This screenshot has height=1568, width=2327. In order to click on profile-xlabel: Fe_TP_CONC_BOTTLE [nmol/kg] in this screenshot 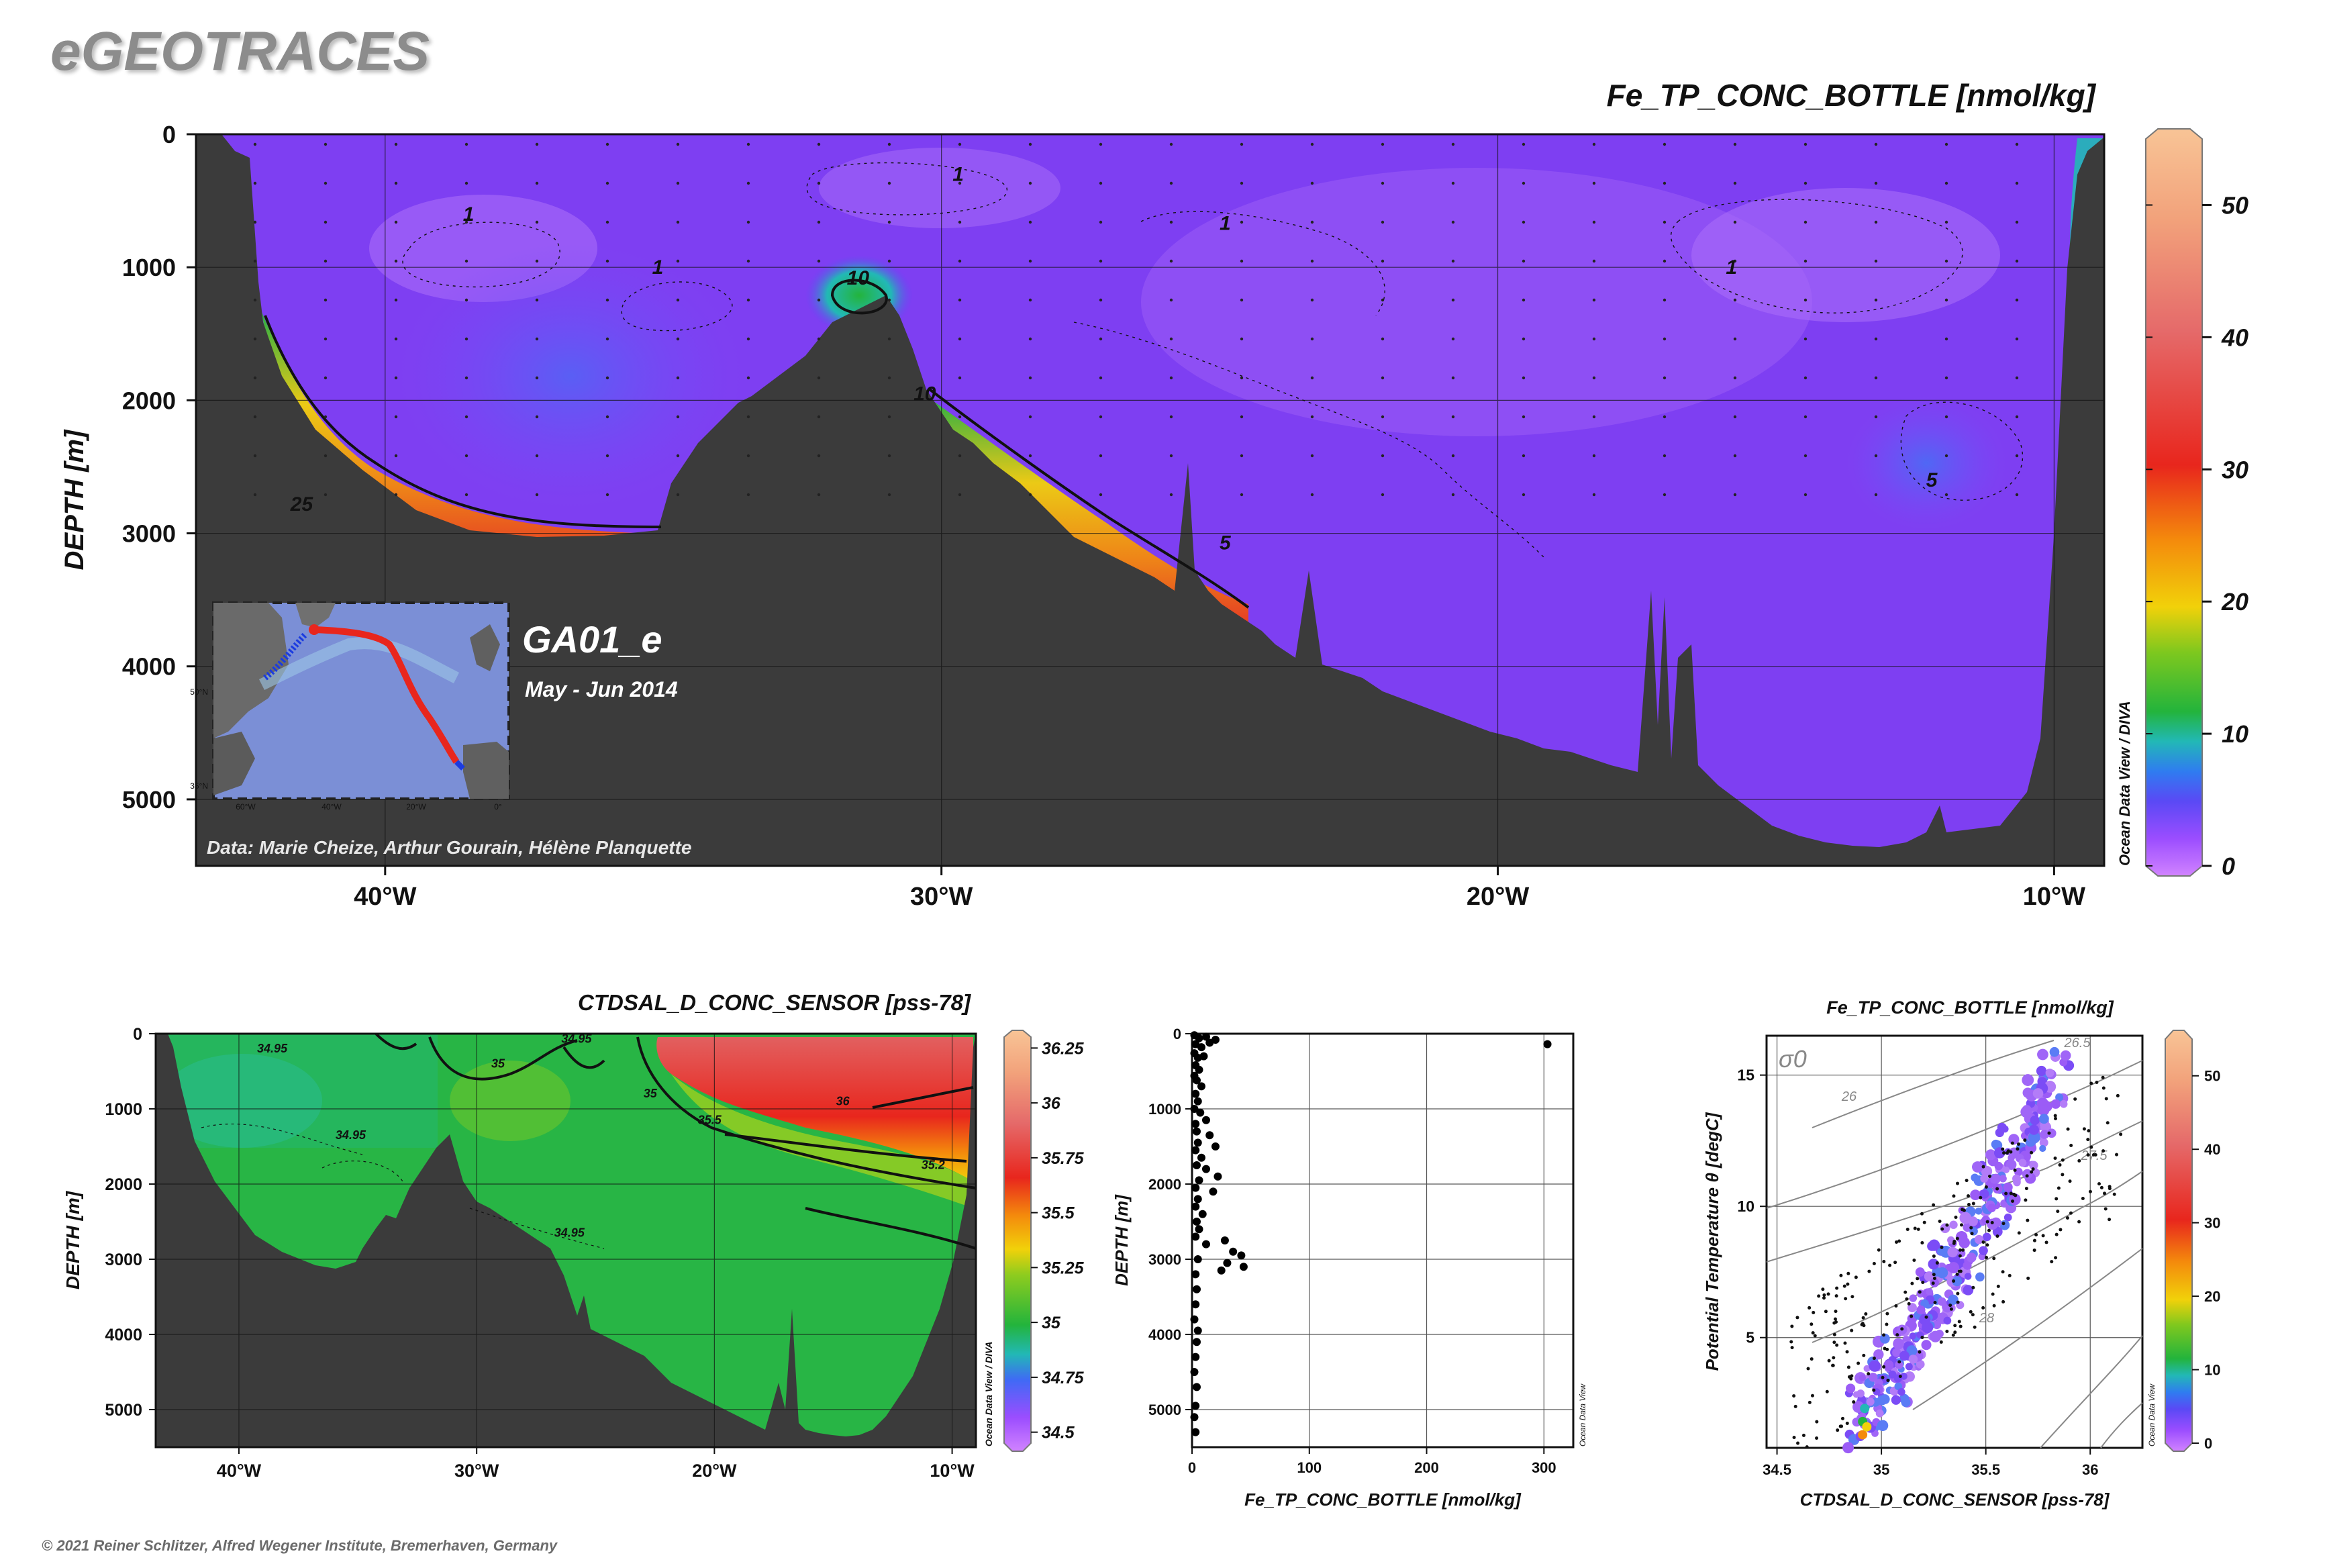, I will do `click(1383, 1500)`.